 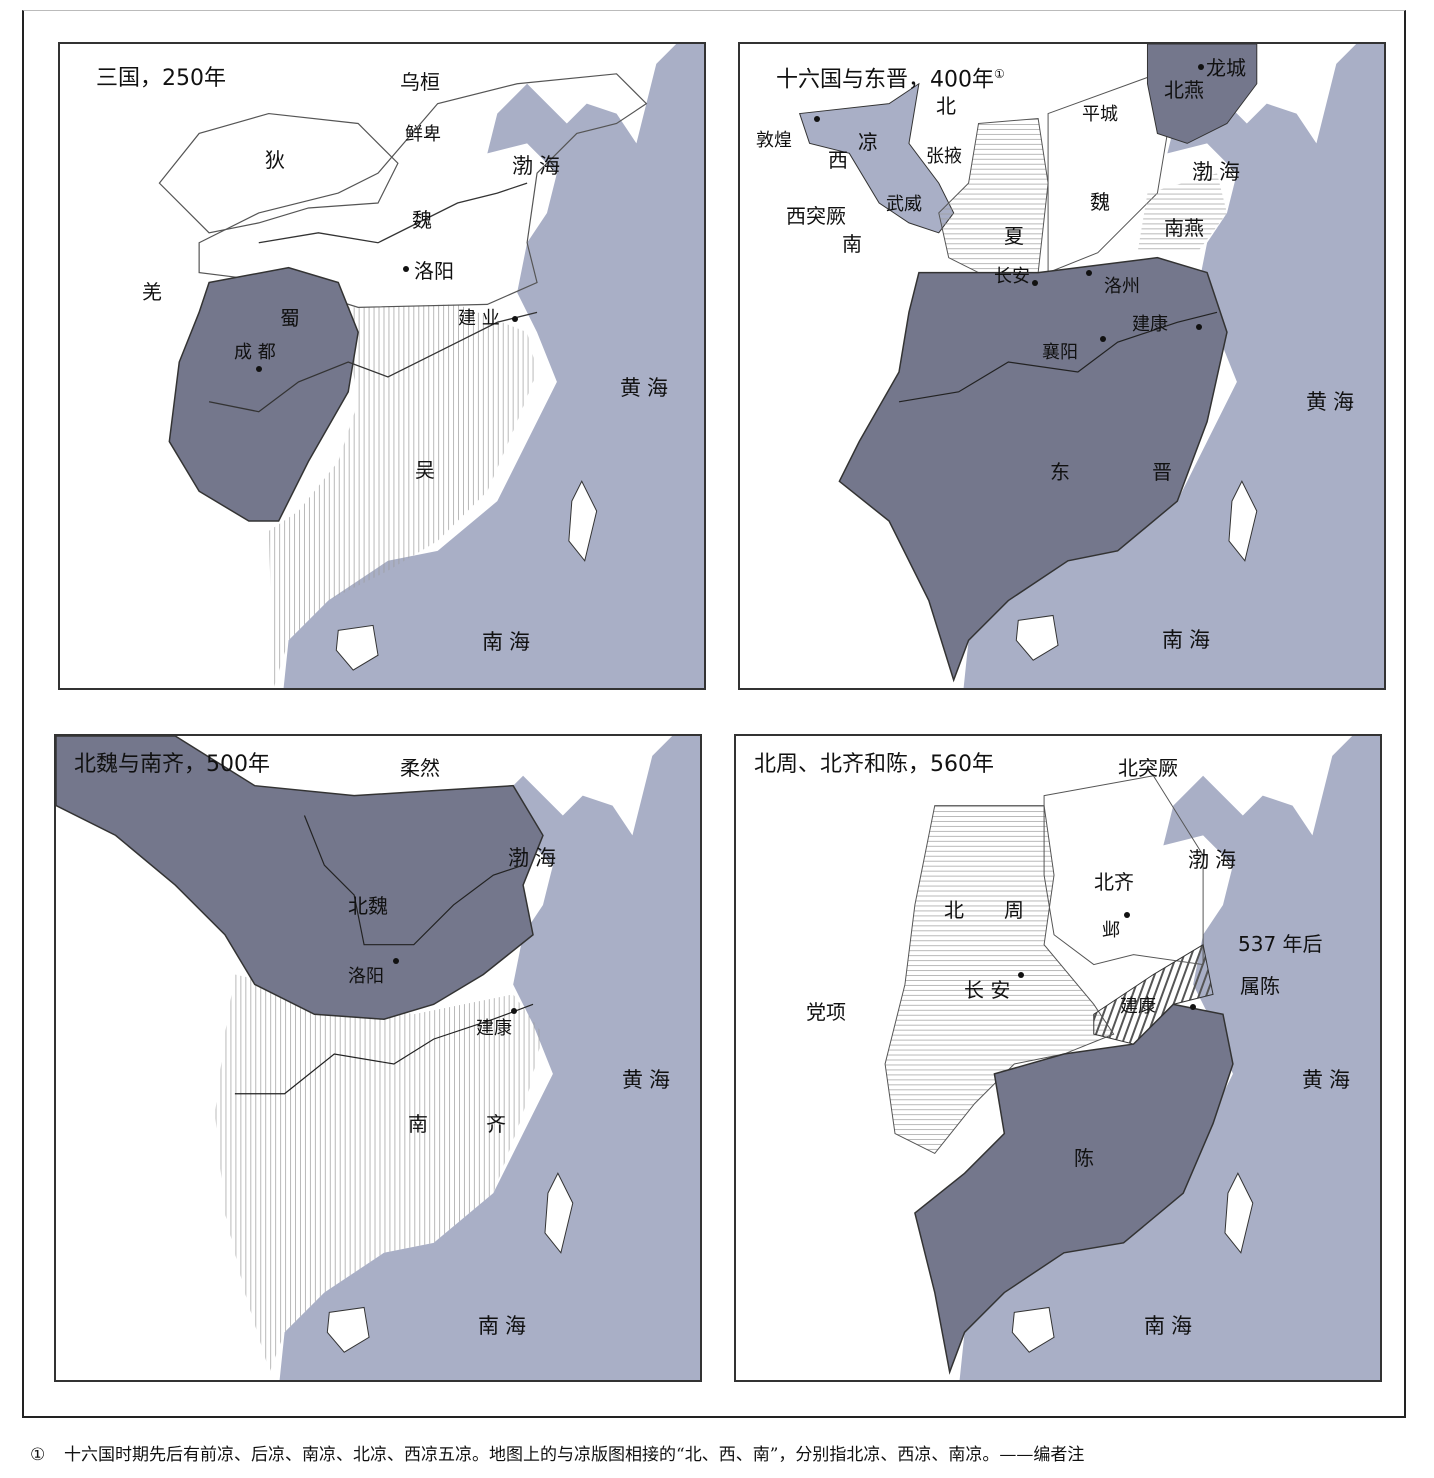 What do you see at coordinates (944, 156) in the screenshot?
I see `label-zhangye: 张掖` at bounding box center [944, 156].